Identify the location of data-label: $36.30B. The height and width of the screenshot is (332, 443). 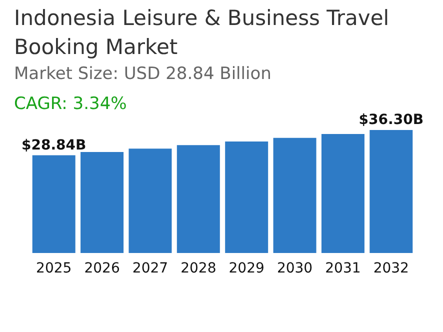
(391, 120).